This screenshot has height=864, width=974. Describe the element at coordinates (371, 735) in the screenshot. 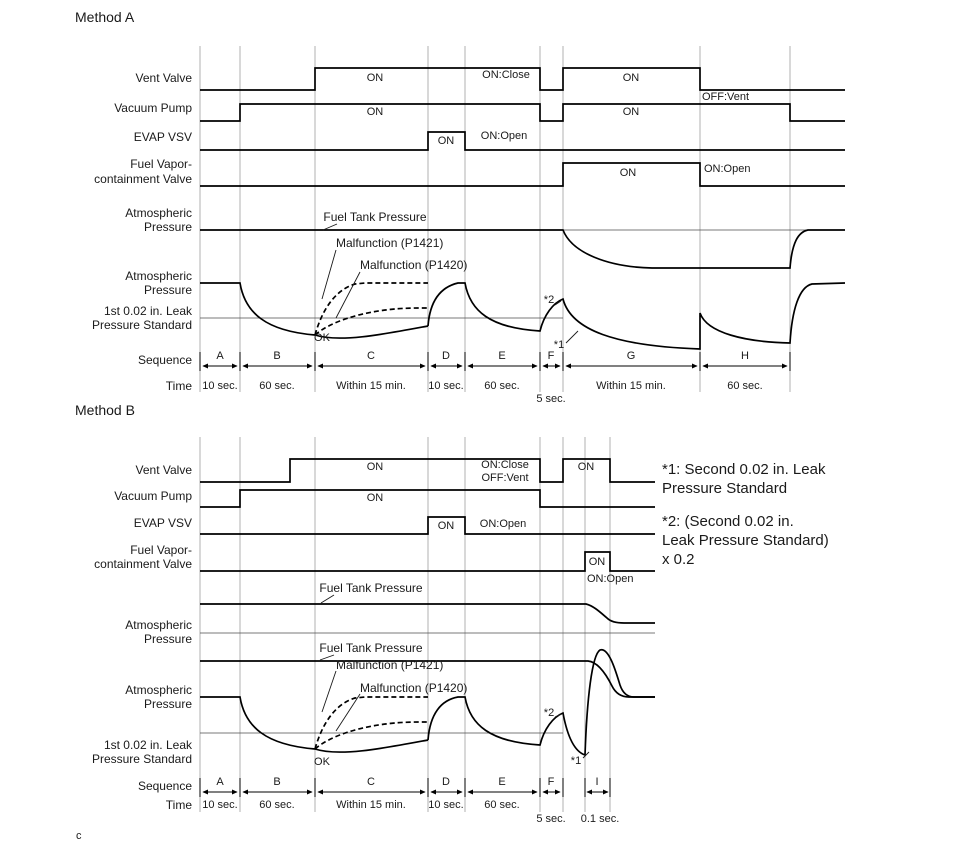

I see `pressure-trace-p1420-branch` at that location.